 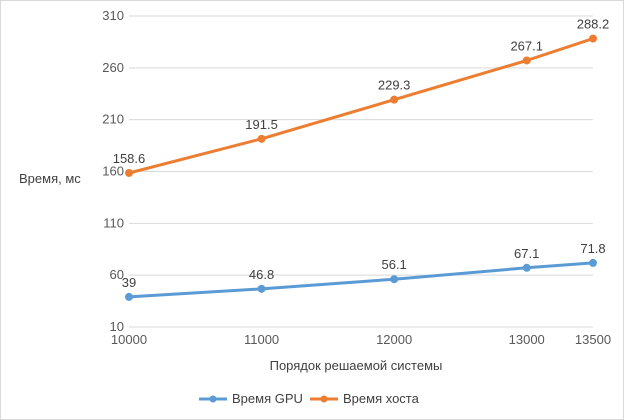 I want to click on data-label: 229.3, so click(x=394, y=85).